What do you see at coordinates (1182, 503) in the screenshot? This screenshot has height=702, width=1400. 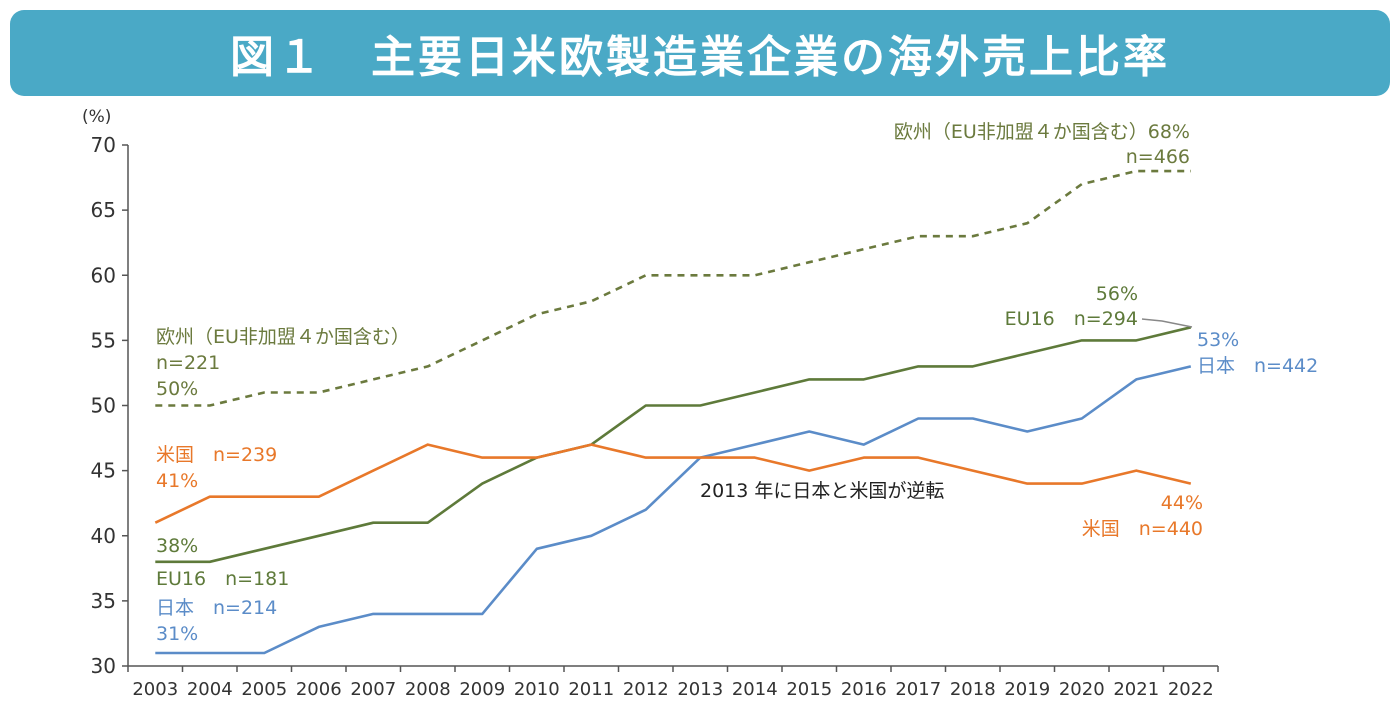 I see `usa-end-pct: 44%` at bounding box center [1182, 503].